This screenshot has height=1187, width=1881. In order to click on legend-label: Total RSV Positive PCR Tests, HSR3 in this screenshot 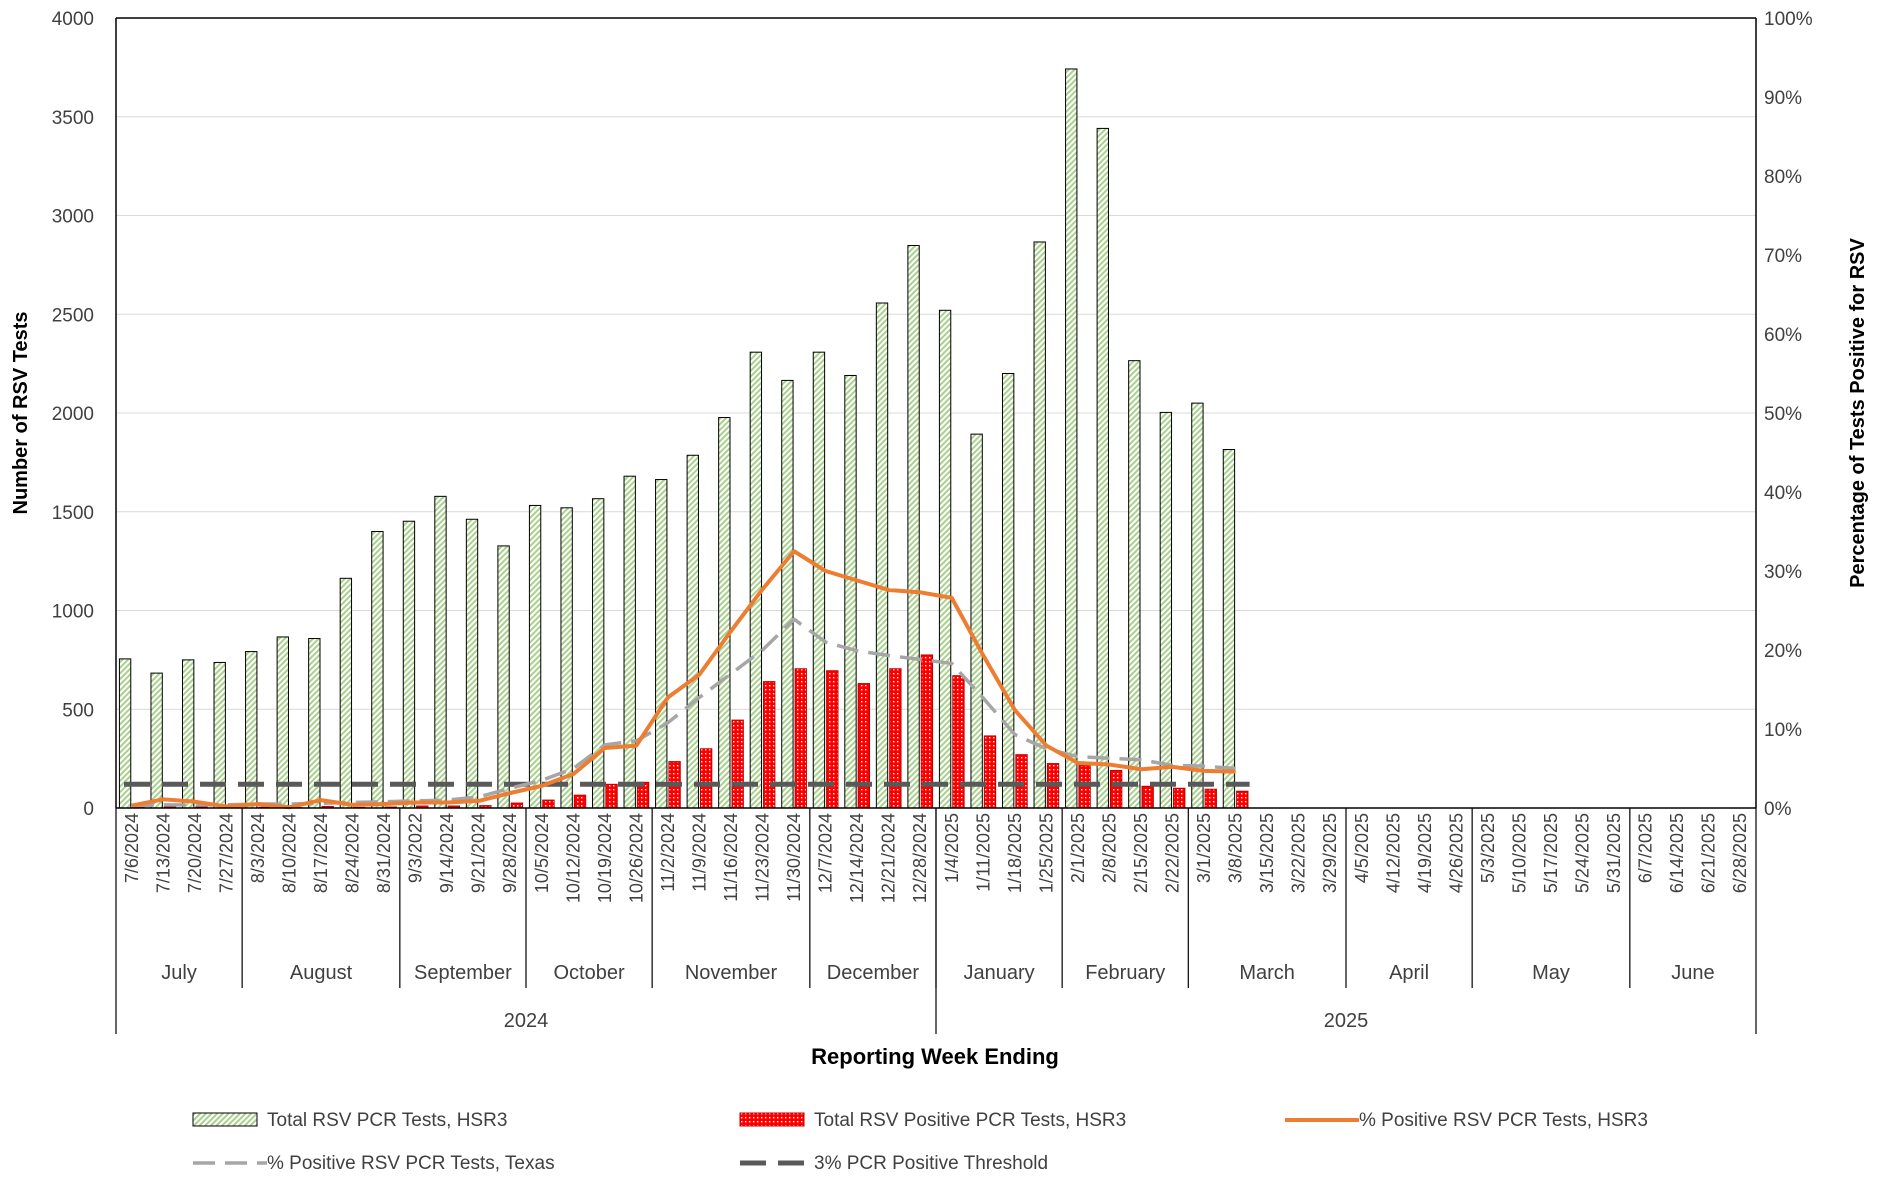, I will do `click(970, 1120)`.